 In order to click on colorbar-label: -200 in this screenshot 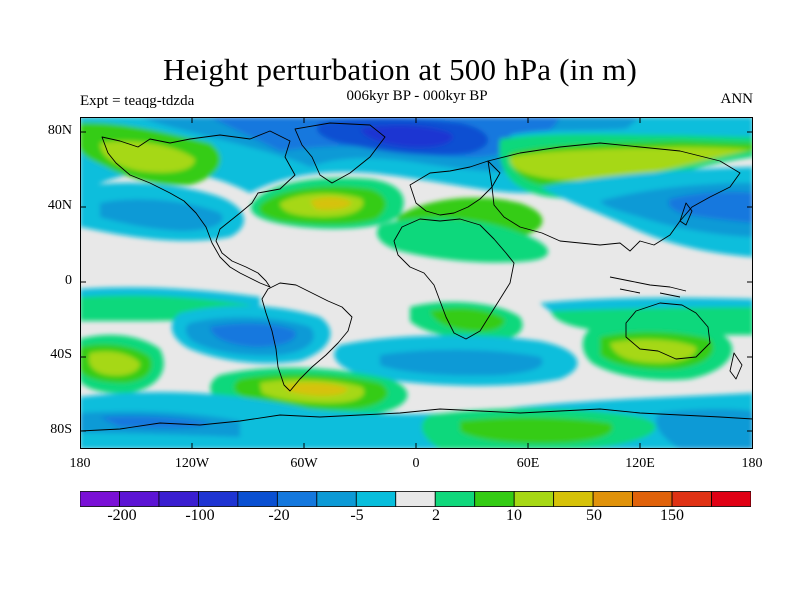, I will do `click(122, 515)`.